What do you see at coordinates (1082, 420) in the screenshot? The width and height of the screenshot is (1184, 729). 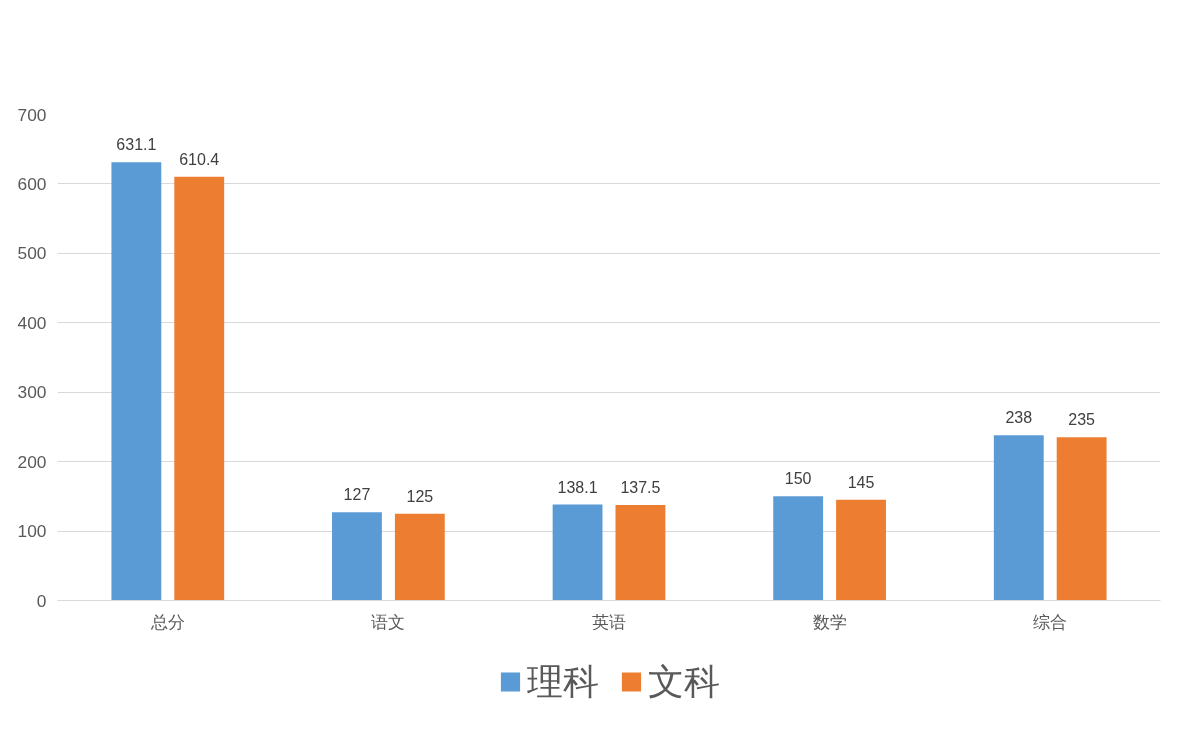 I see `data-label: 235` at bounding box center [1082, 420].